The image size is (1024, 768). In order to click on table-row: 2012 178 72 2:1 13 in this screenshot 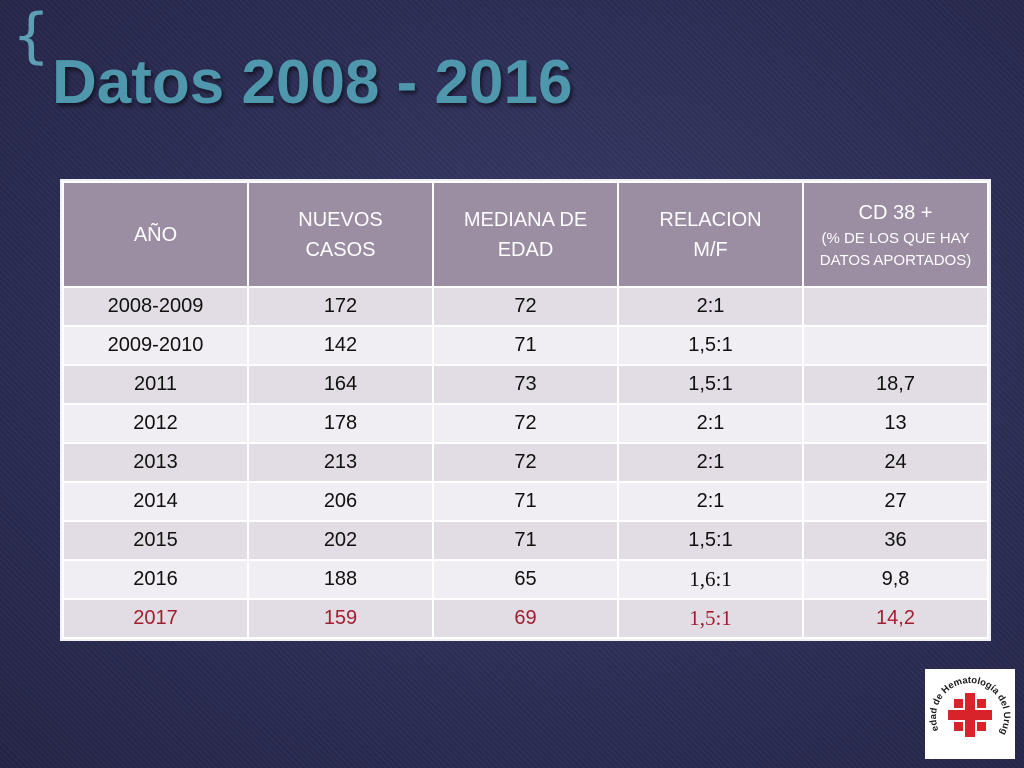, I will do `click(525, 423)`.